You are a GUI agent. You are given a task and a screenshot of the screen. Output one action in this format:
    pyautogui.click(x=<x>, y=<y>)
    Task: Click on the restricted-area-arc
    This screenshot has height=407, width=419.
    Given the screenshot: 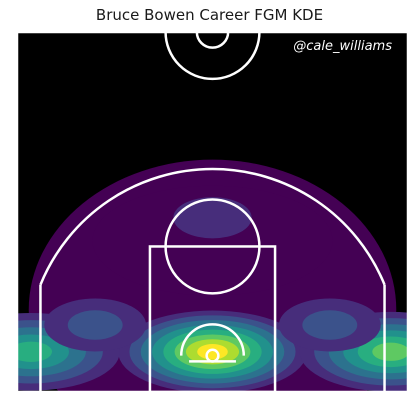 What is the action you would take?
    pyautogui.click(x=212, y=339)
    